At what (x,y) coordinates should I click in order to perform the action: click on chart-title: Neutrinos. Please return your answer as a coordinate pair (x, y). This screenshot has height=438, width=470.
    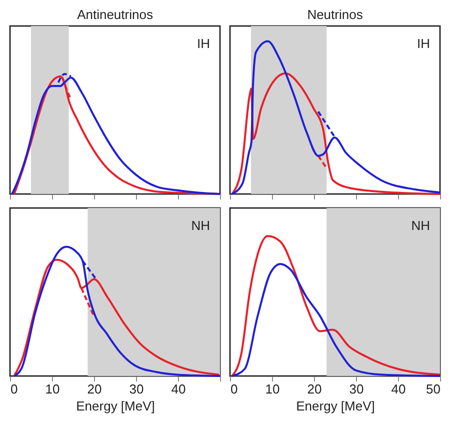
    Looking at the image, I should click on (335, 14).